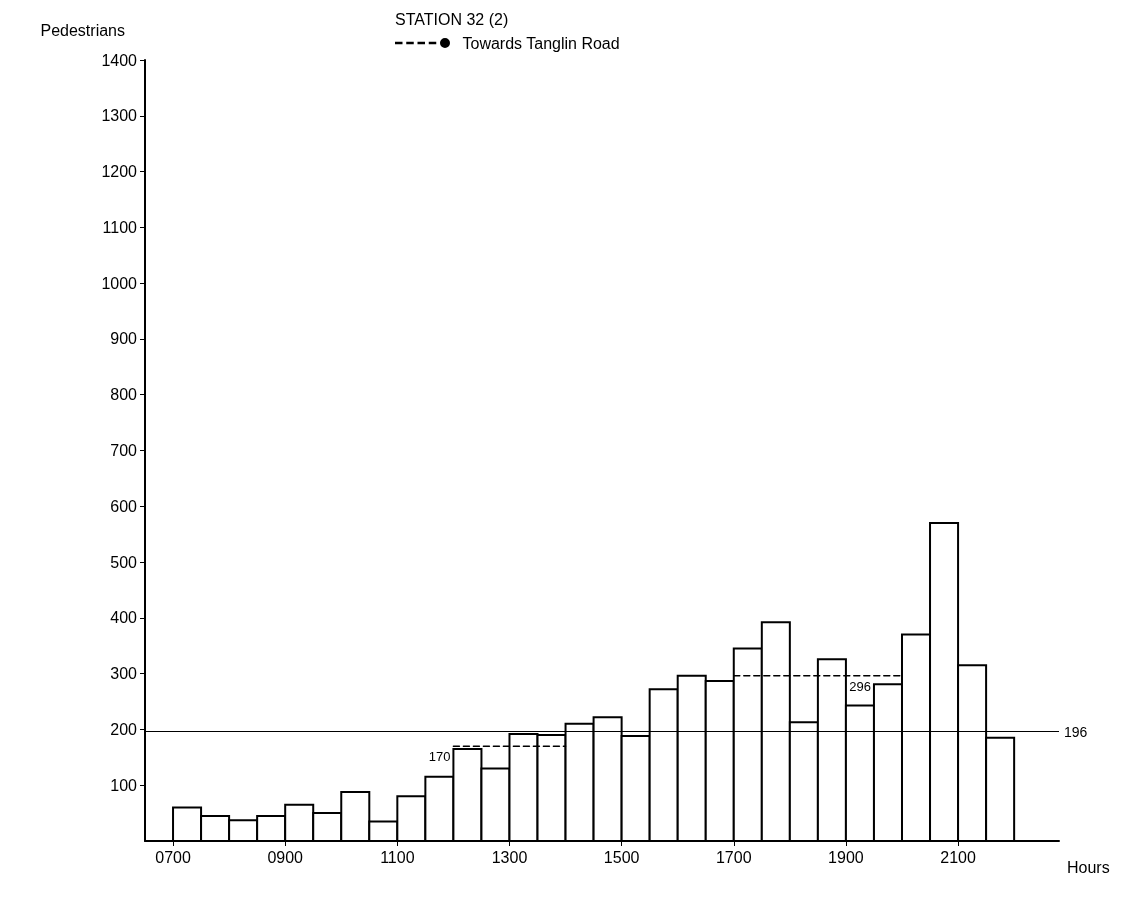 This screenshot has width=1129, height=901. Describe the element at coordinates (733, 857) in the screenshot. I see `x-tick-label: 1700` at that location.